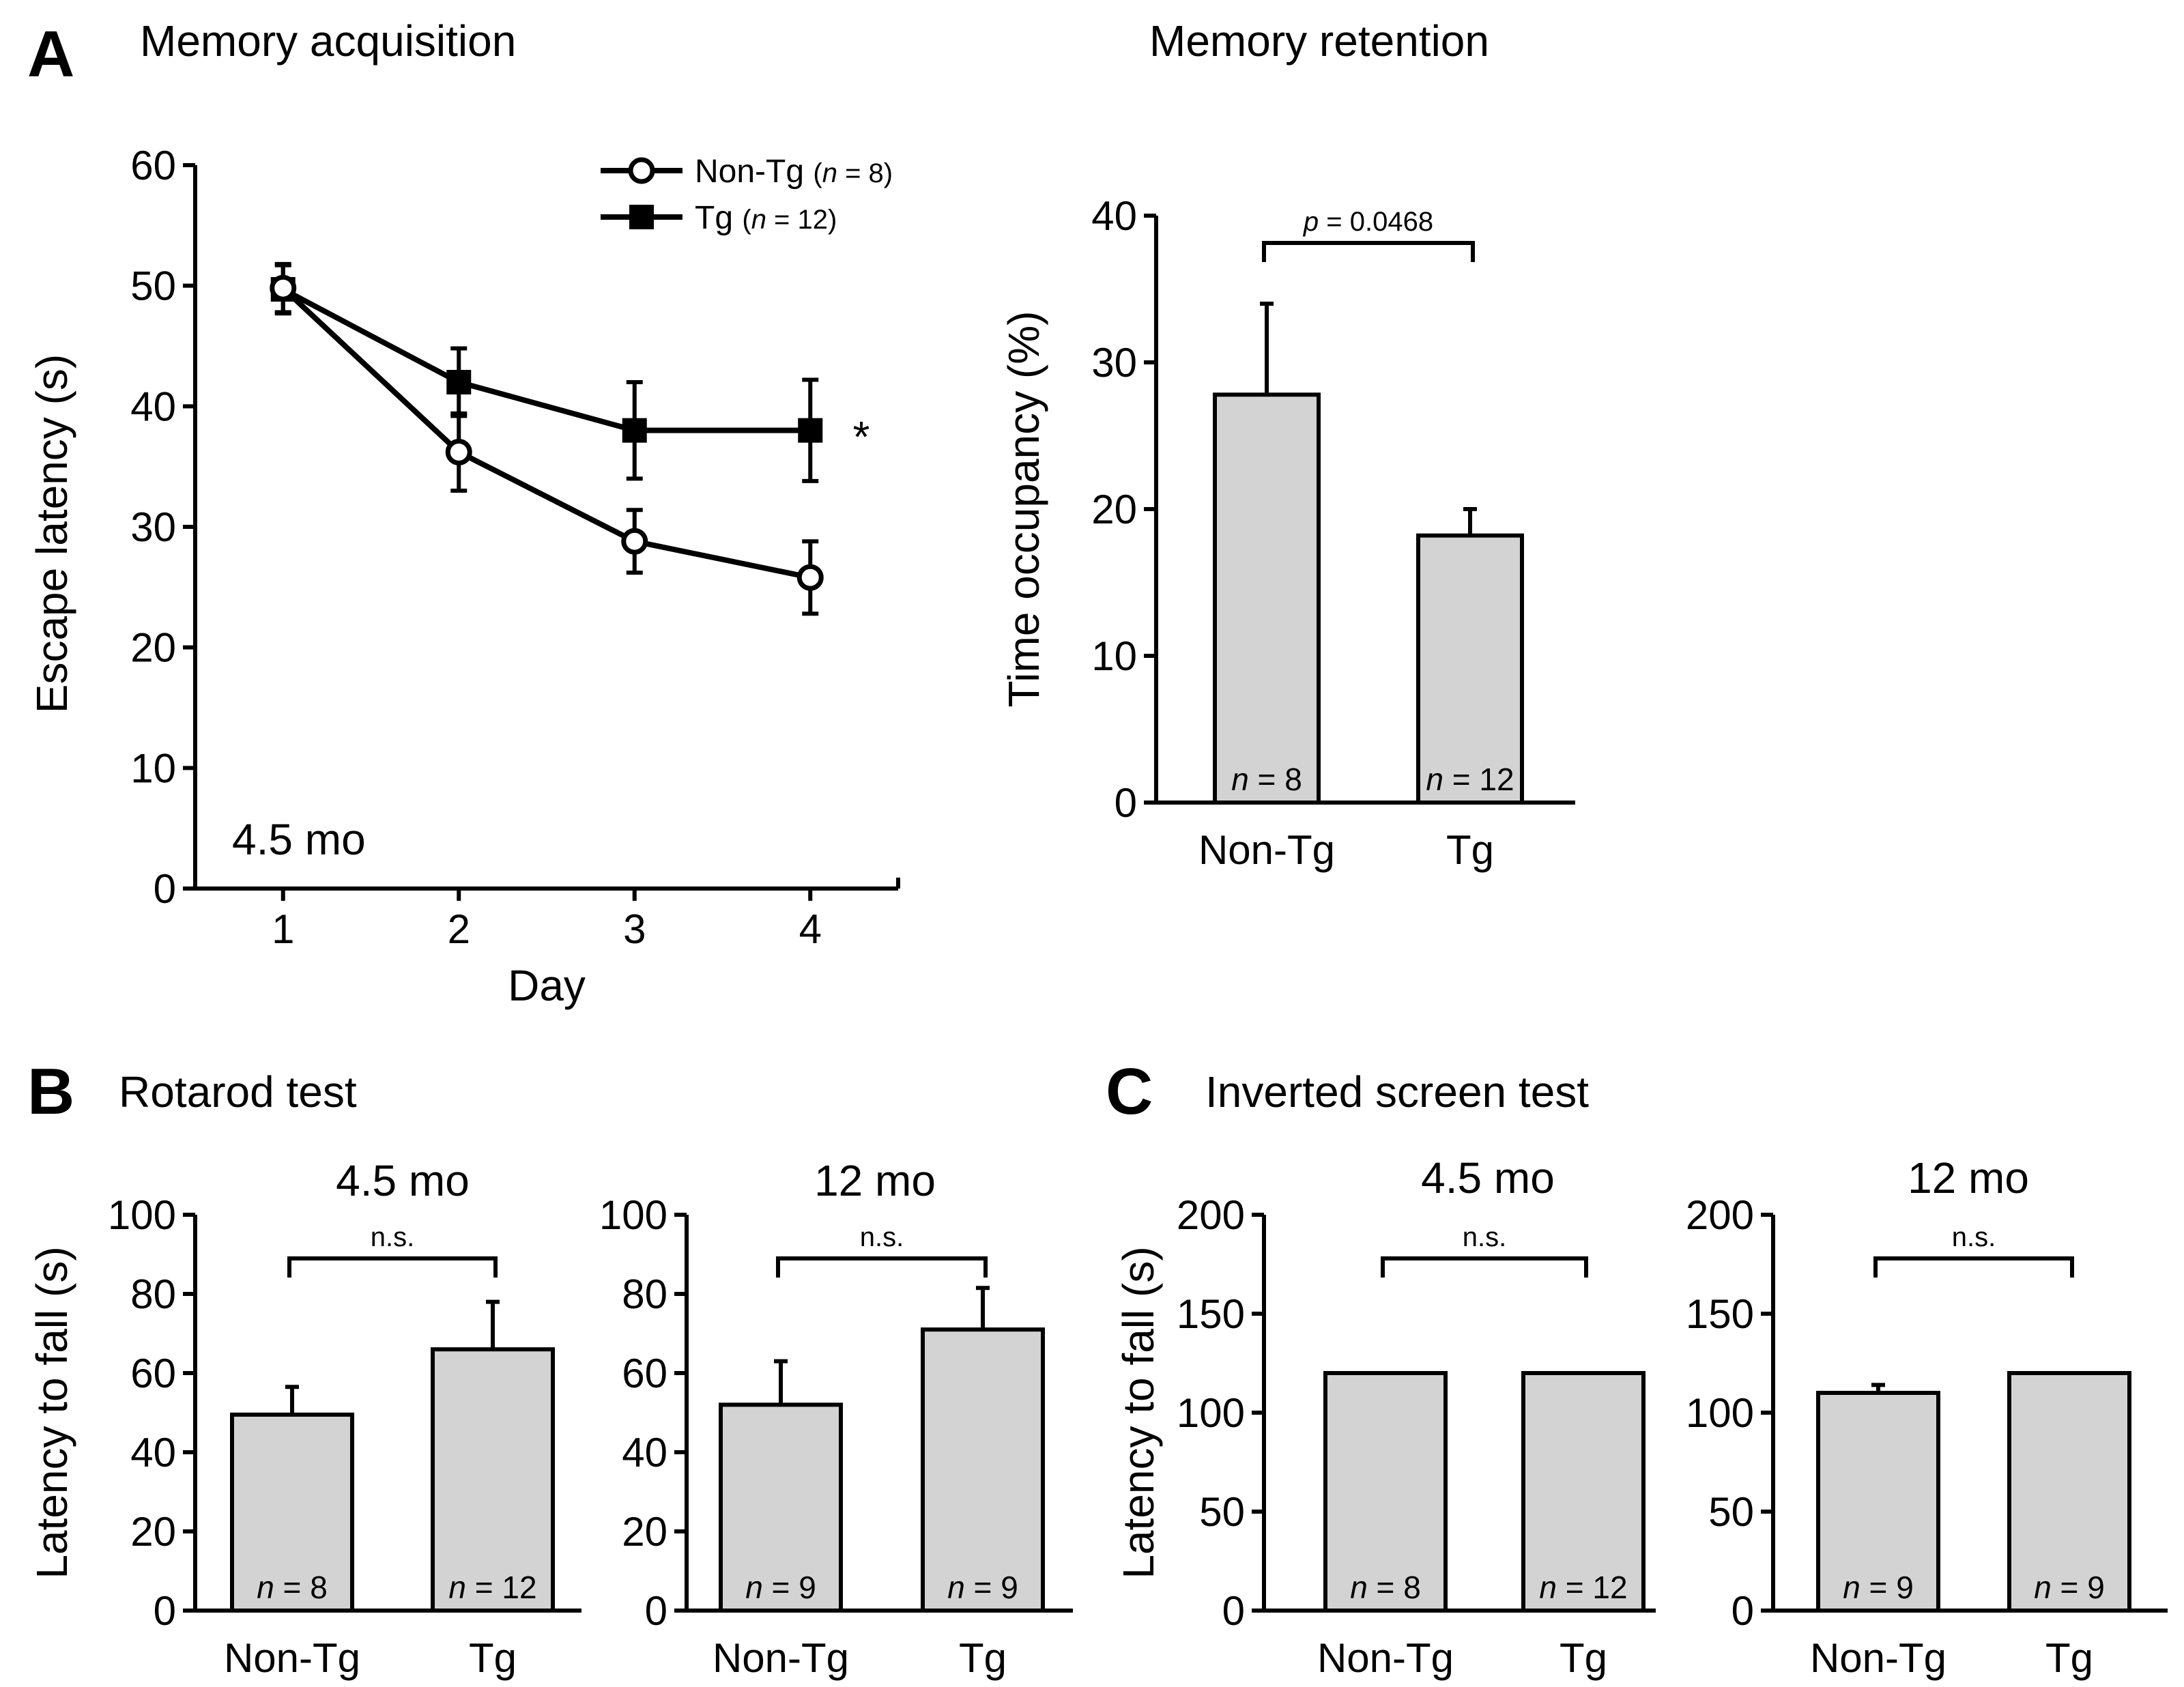 The width and height of the screenshot is (2184, 1687). What do you see at coordinates (2069, 1492) in the screenshot?
I see `inv12-bar-tg` at bounding box center [2069, 1492].